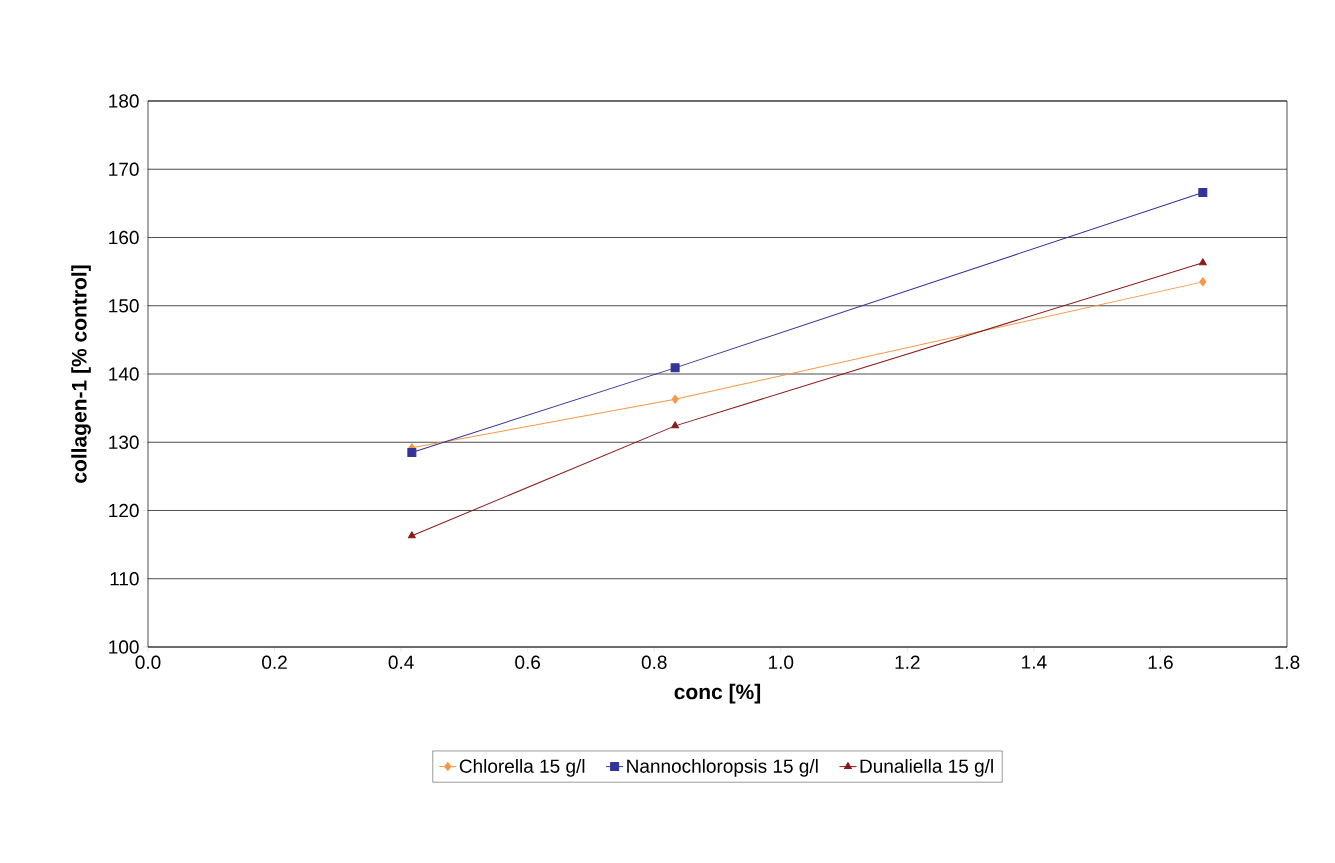 This screenshot has height=863, width=1335. Describe the element at coordinates (124, 101) in the screenshot. I see `y-tick-label: 180` at that location.